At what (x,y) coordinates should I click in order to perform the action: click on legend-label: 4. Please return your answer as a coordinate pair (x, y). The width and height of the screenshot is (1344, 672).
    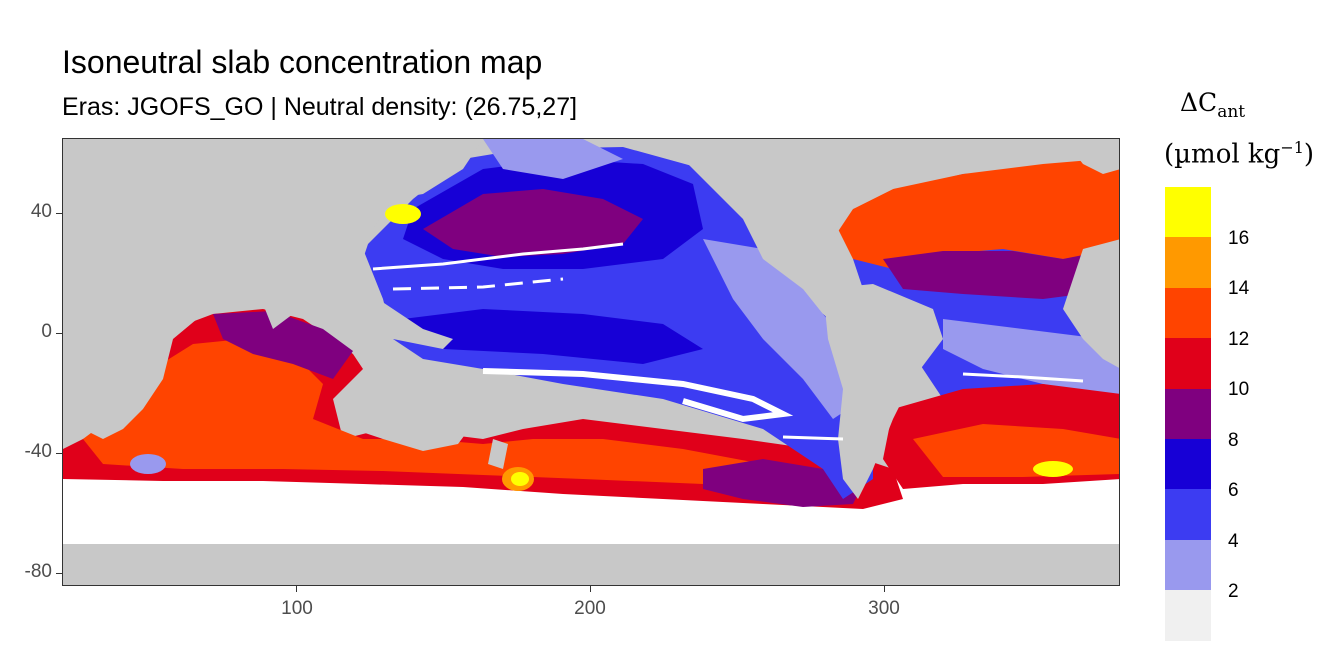
    Looking at the image, I should click on (1233, 541).